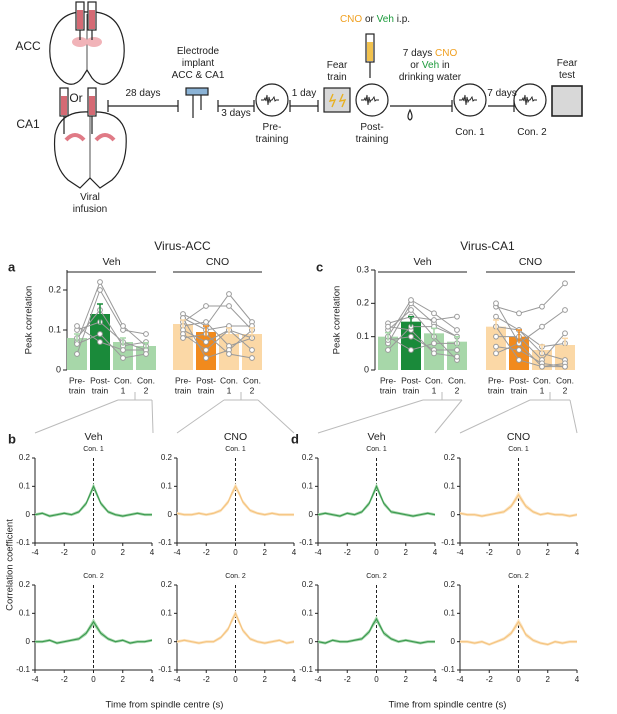 This screenshot has width=617, height=714. I want to click on eeg-trace, so click(270, 100).